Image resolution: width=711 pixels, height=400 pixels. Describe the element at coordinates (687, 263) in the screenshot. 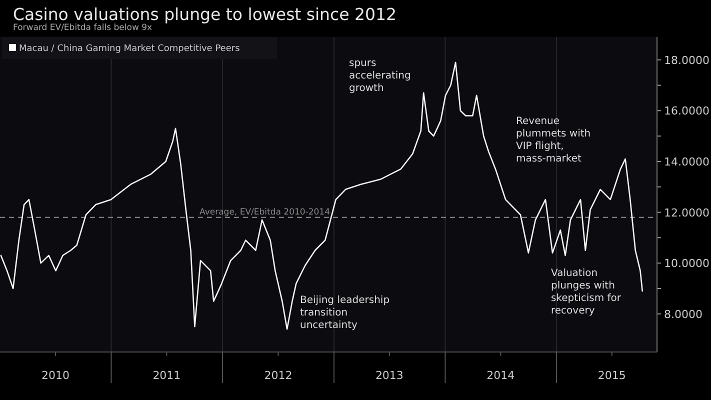

I see `y-tick-label: 10.0000` at that location.